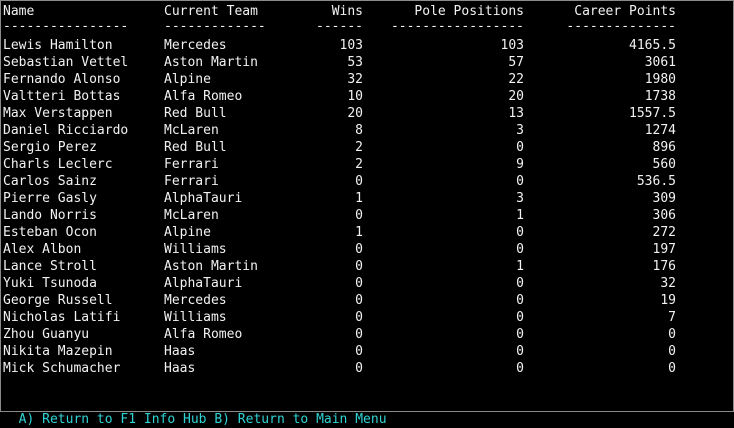  Describe the element at coordinates (366, 62) in the screenshot. I see `table-row: Sebastian Vettel Aston Martin 53 57 3061` at that location.